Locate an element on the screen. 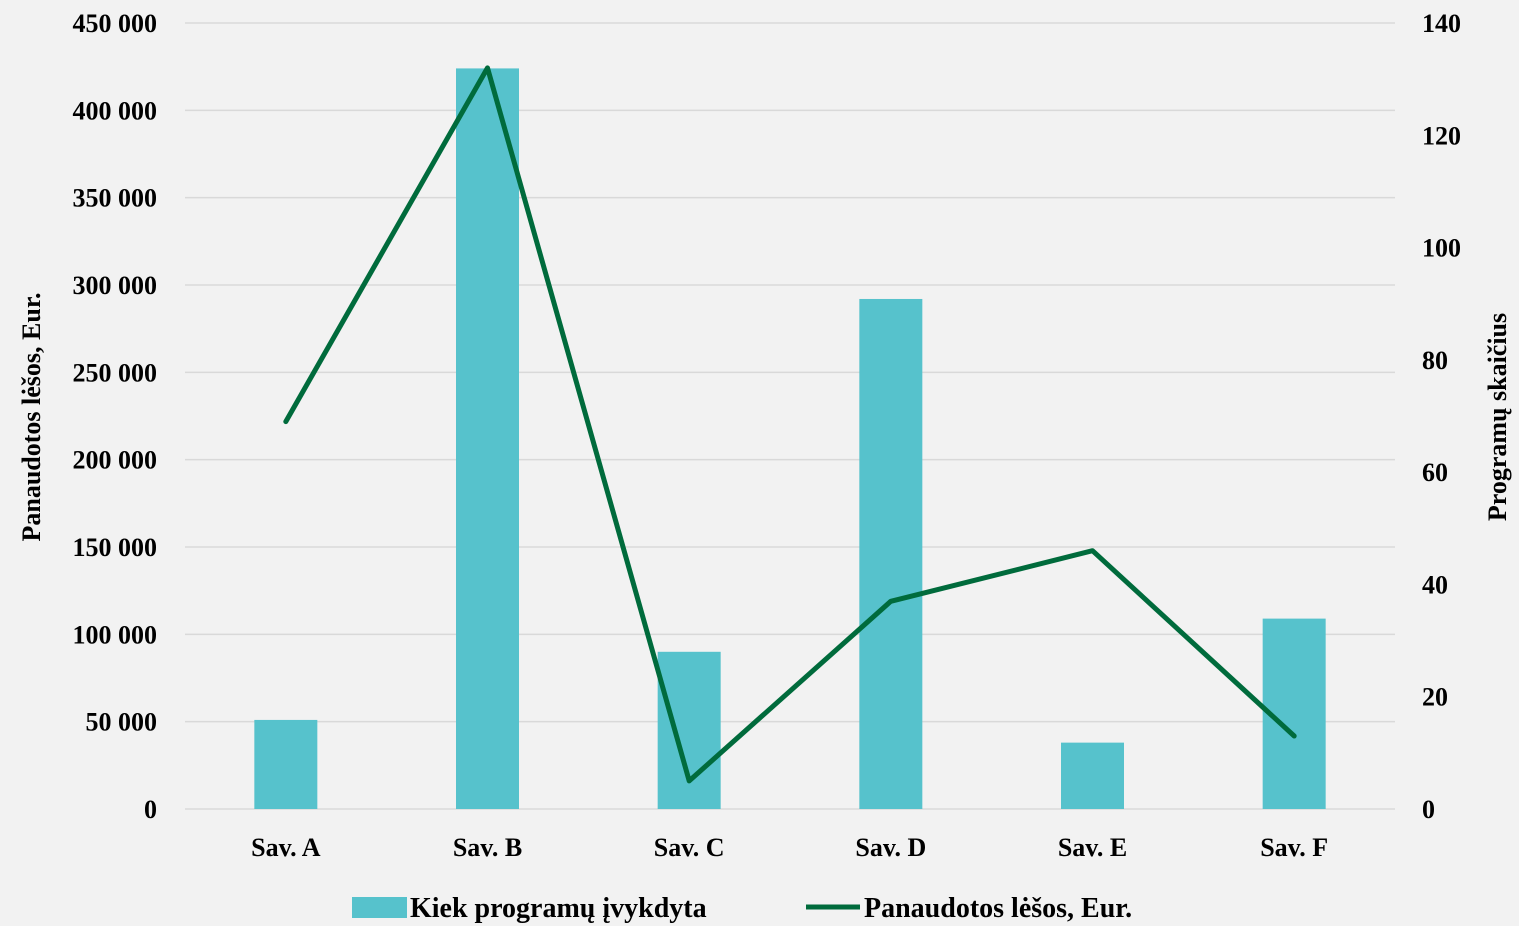 This screenshot has width=1519, height=926. x-tick-label: Sav. E is located at coordinates (1092, 847).